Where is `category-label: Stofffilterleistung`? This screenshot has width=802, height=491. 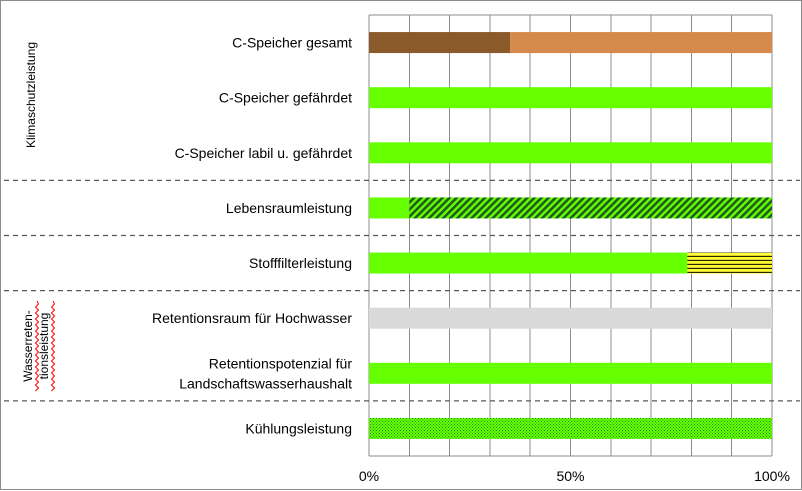 category-label: Stofffilterleistung is located at coordinates (300, 263).